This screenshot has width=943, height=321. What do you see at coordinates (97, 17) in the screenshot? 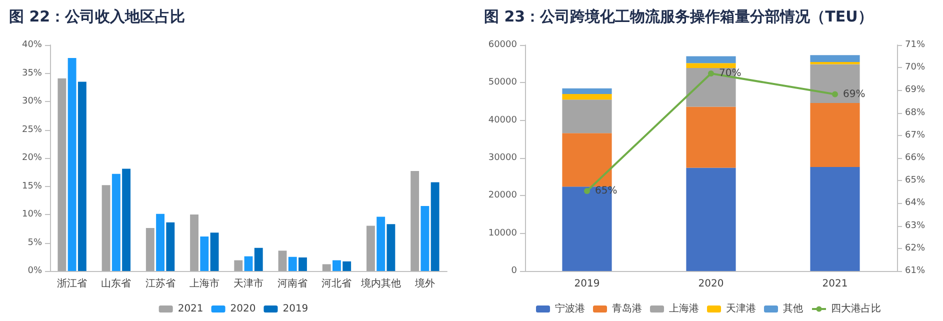
I see `chart-title: 图 22：公司收入地区占比` at bounding box center [97, 17].